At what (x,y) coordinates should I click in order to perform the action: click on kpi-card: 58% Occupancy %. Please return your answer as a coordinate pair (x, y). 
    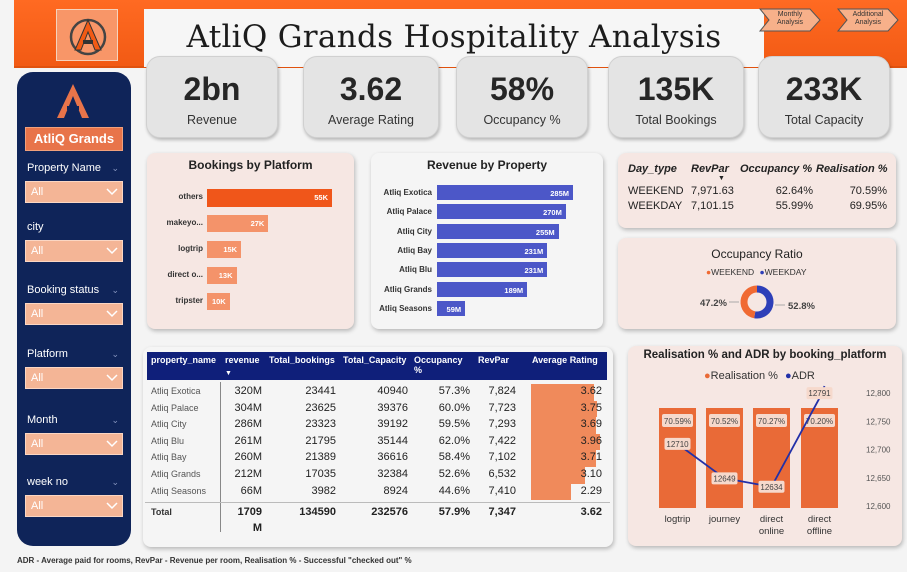
    Looking at the image, I should click on (522, 97).